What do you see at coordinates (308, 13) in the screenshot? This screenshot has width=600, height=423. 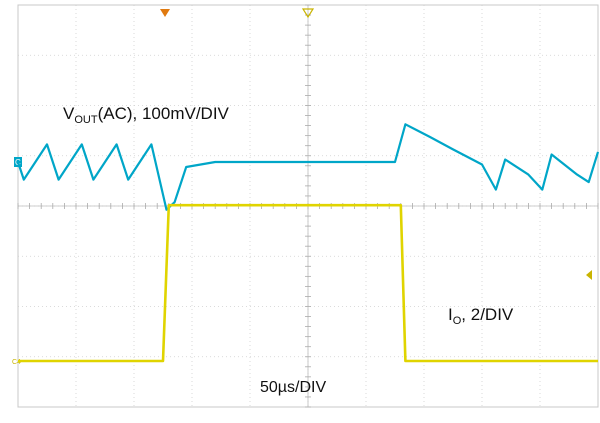 I see `time-reference-marker` at bounding box center [308, 13].